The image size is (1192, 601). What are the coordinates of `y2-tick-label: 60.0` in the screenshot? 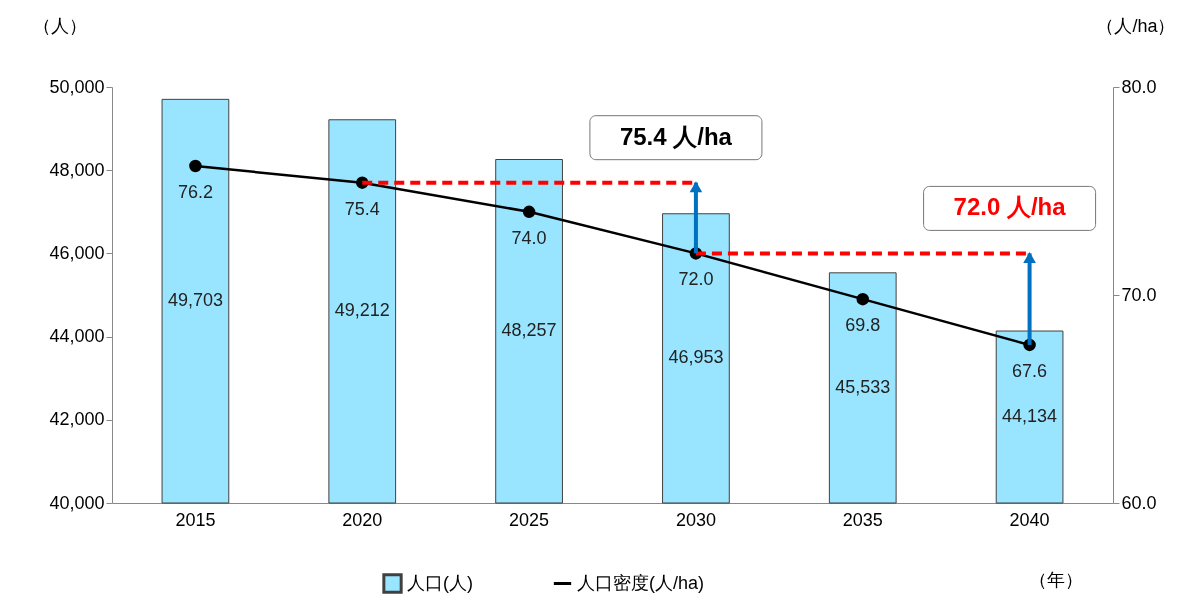 It's located at (1139, 502).